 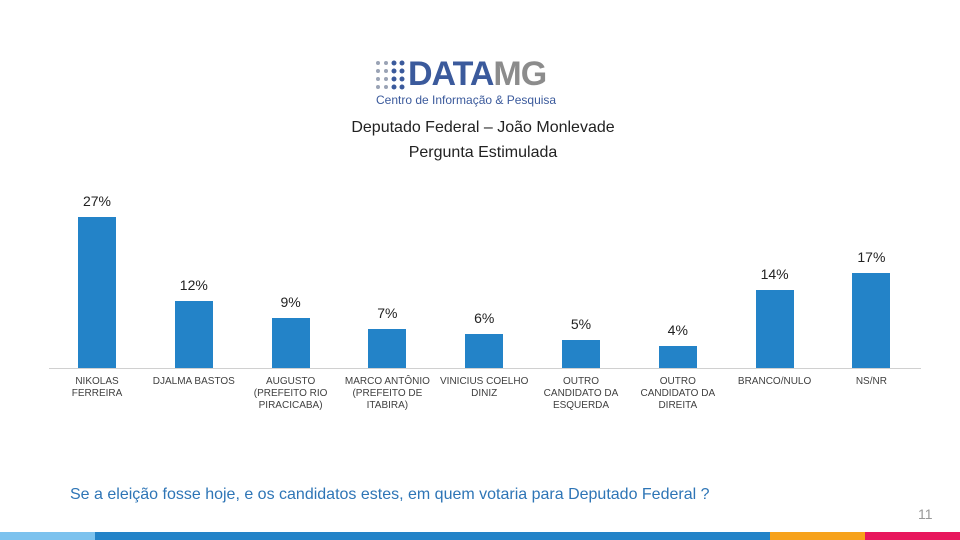 I want to click on logo-name: DATA, so click(x=451, y=74).